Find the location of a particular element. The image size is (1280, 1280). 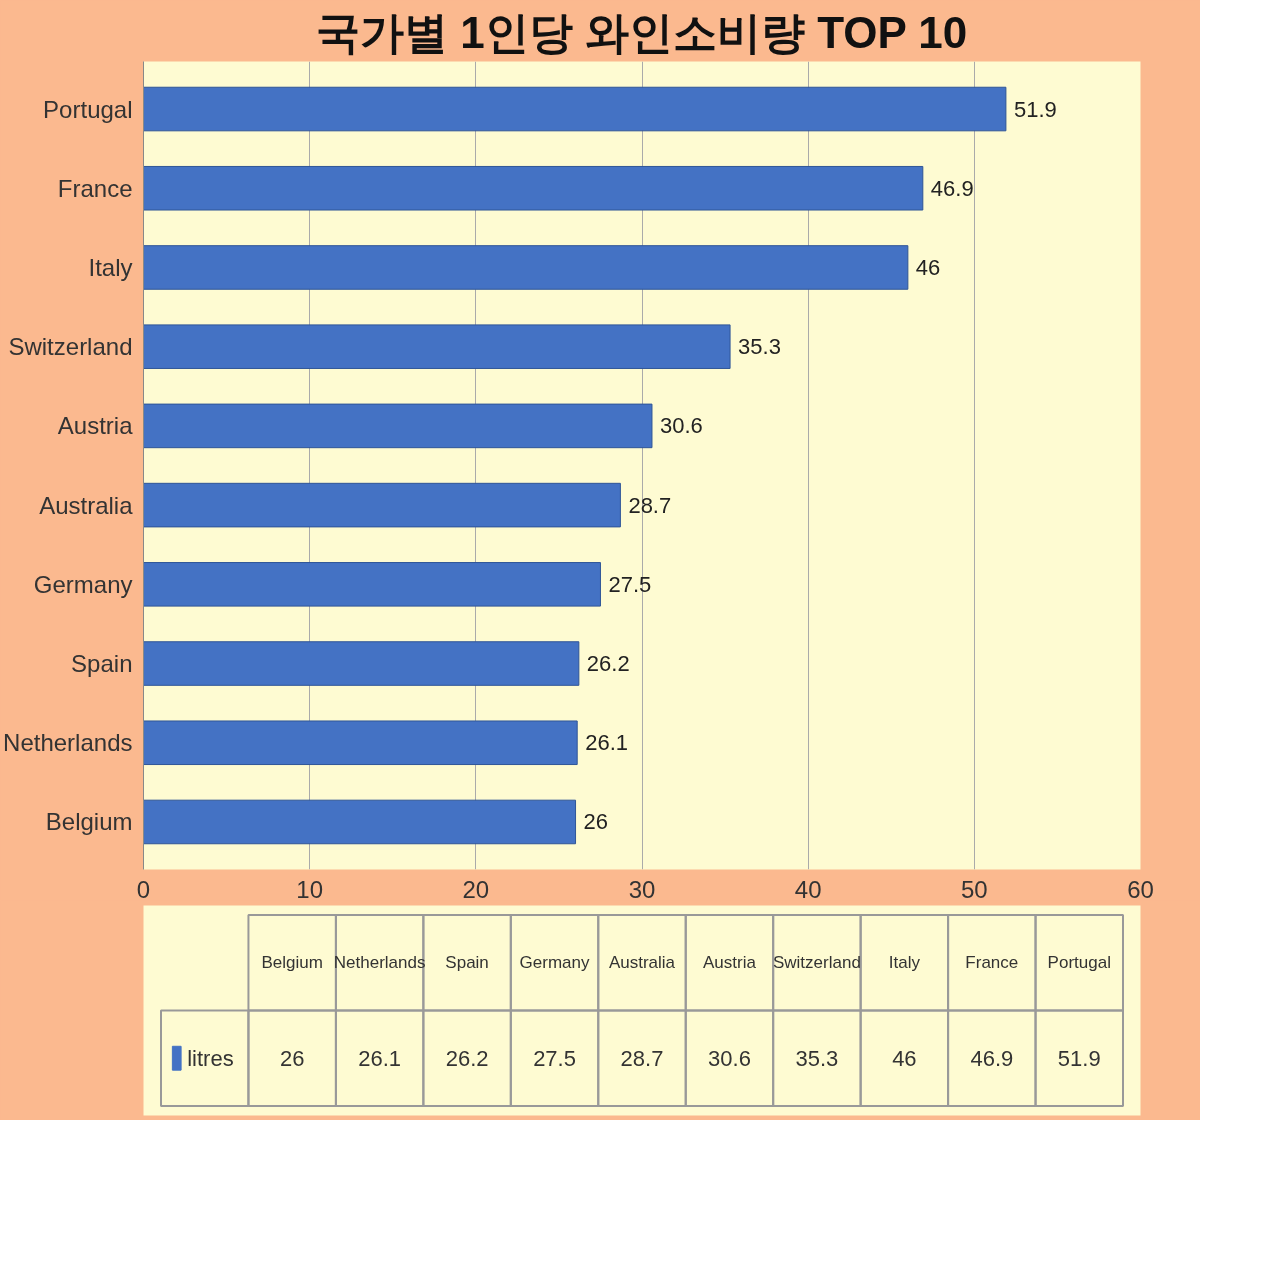

x-tick-label: 10 is located at coordinates (310, 889).